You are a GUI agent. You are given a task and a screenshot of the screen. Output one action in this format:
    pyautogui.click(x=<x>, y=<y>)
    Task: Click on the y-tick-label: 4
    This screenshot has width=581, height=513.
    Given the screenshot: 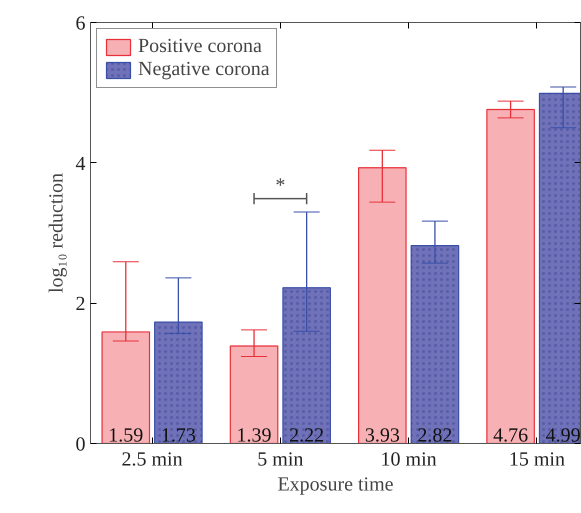 What is the action you would take?
    pyautogui.click(x=81, y=163)
    